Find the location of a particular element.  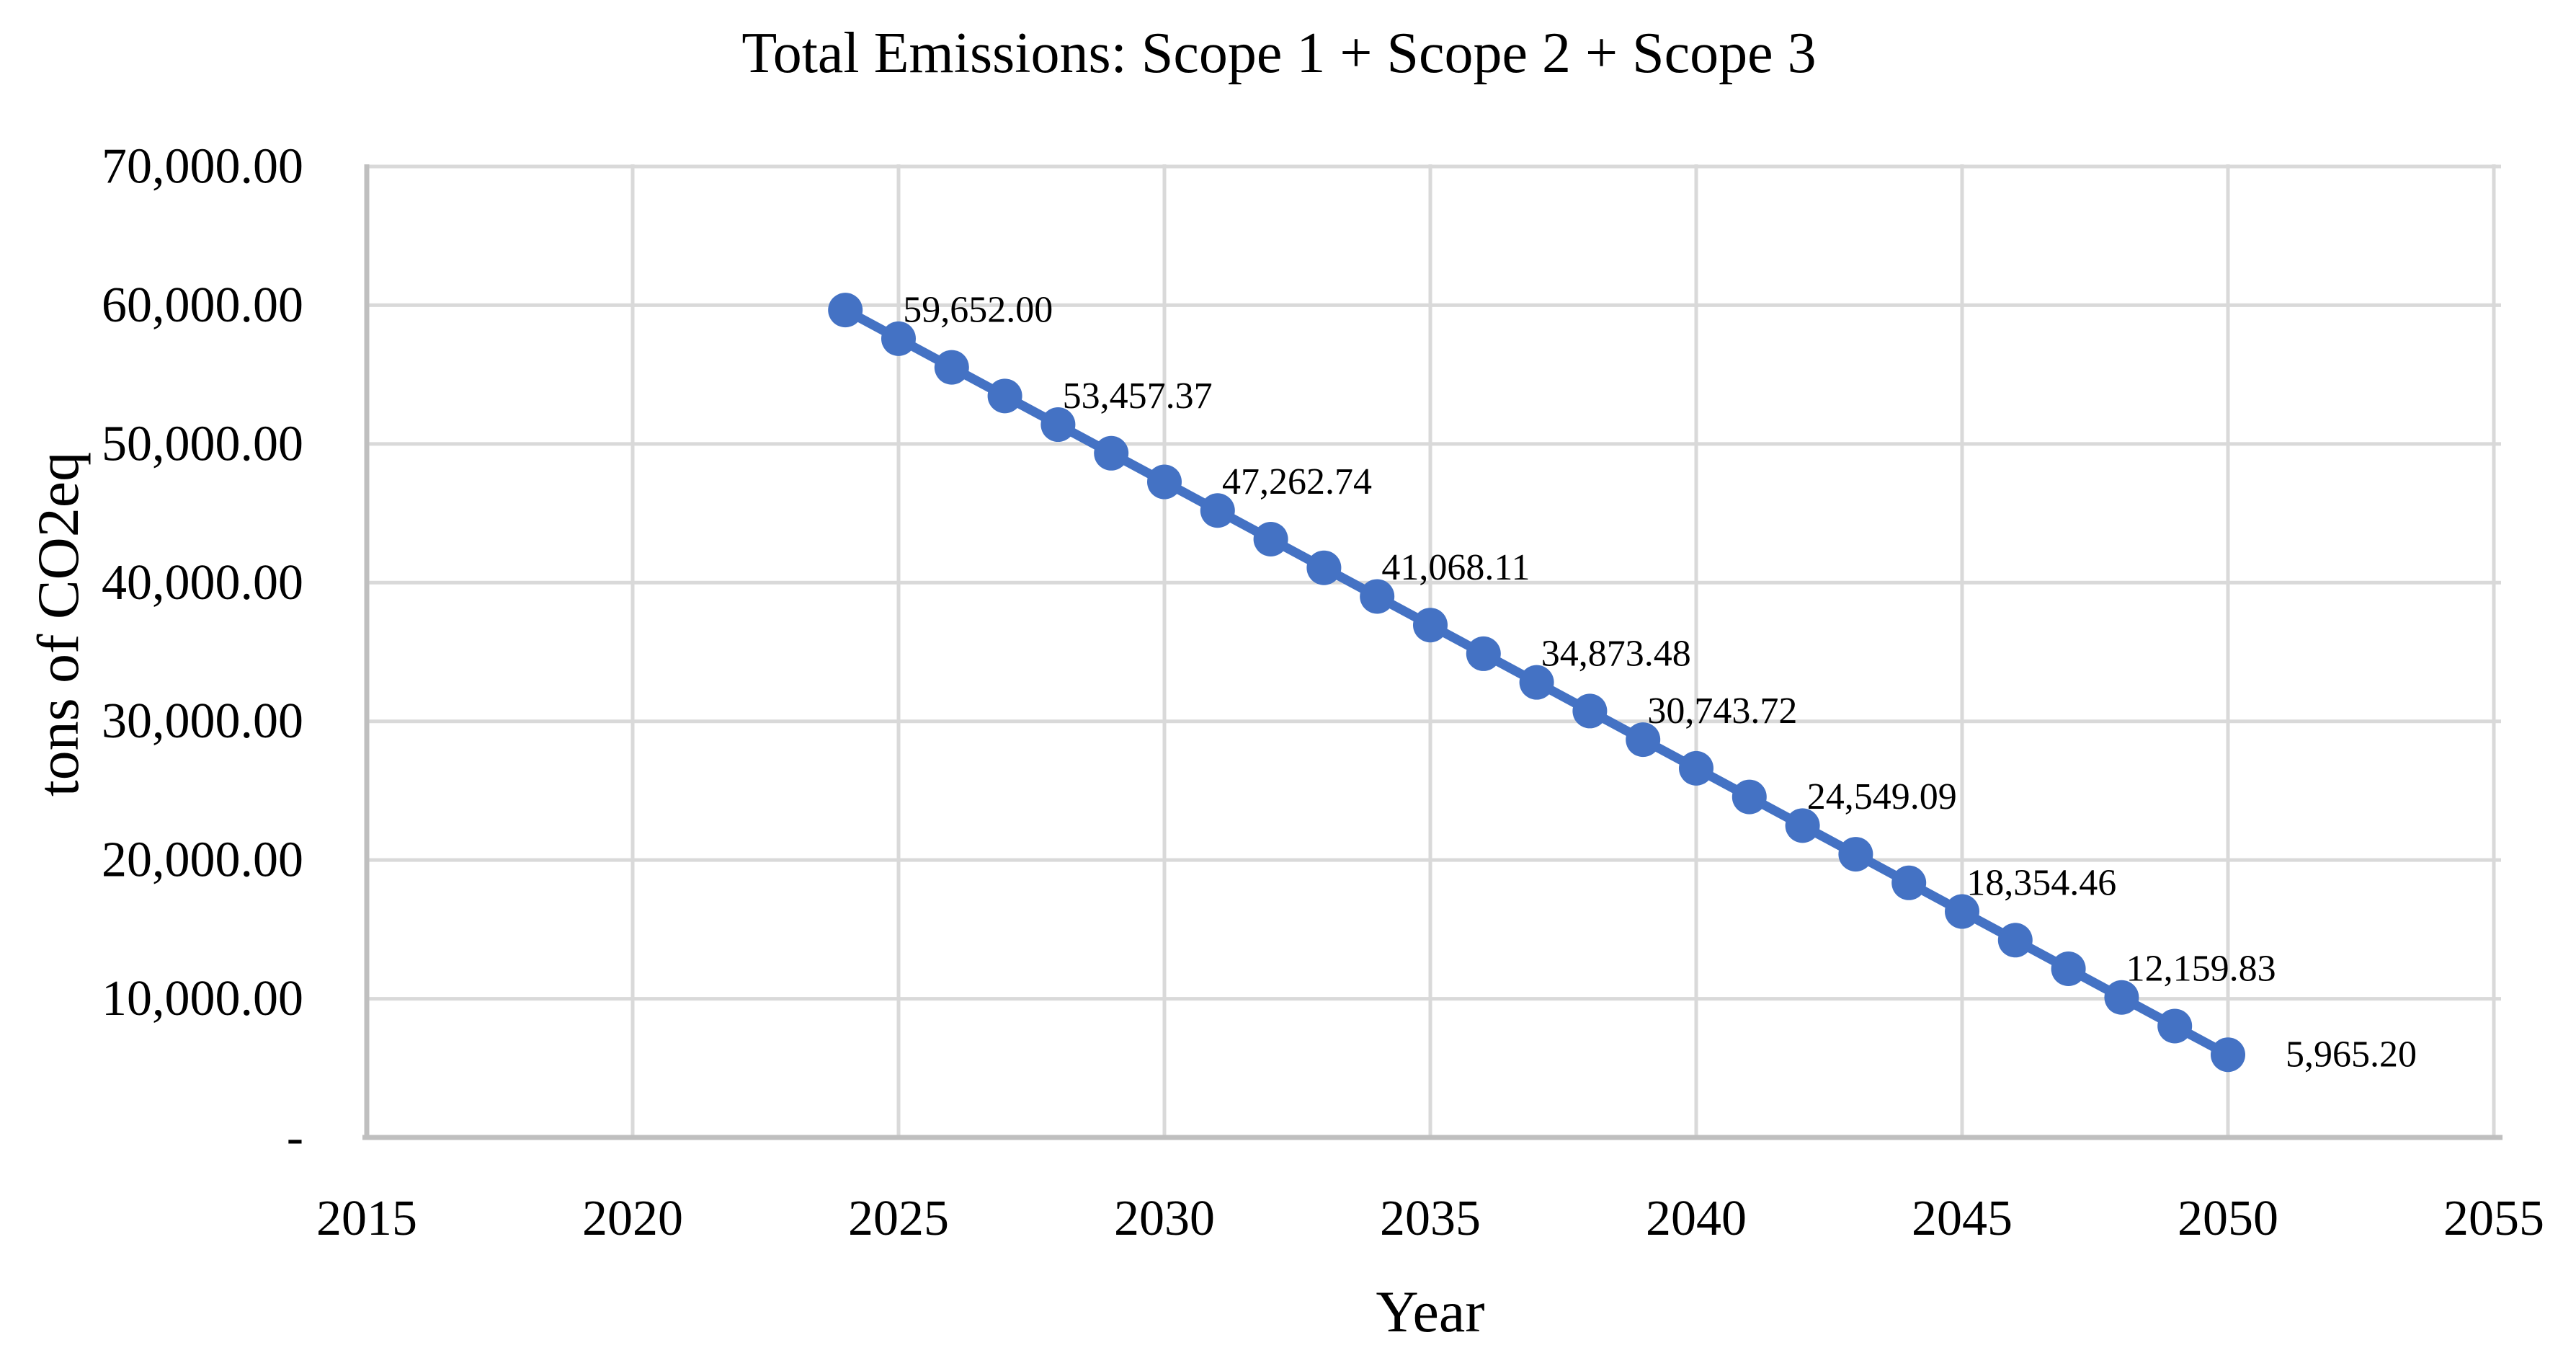

data-label: 53,457.37 is located at coordinates (1138, 396).